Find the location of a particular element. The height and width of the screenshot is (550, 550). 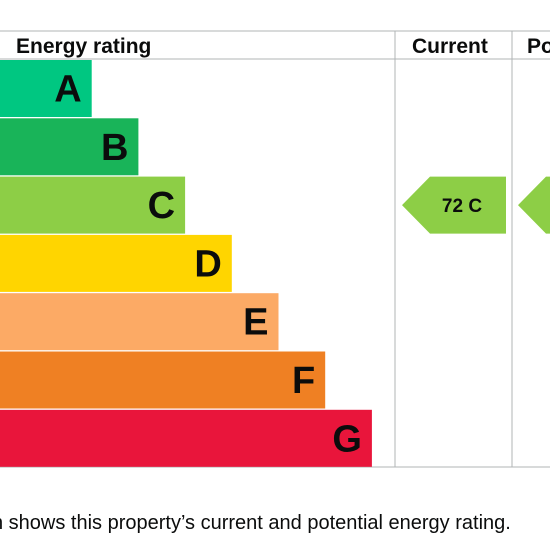

band-letter-g: G is located at coordinates (347, 439).